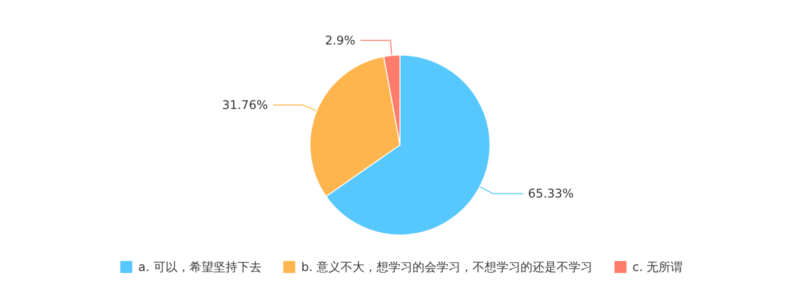  Describe the element at coordinates (200, 267) in the screenshot. I see `legend-label: a. 可以，希望坚持下去` at that location.